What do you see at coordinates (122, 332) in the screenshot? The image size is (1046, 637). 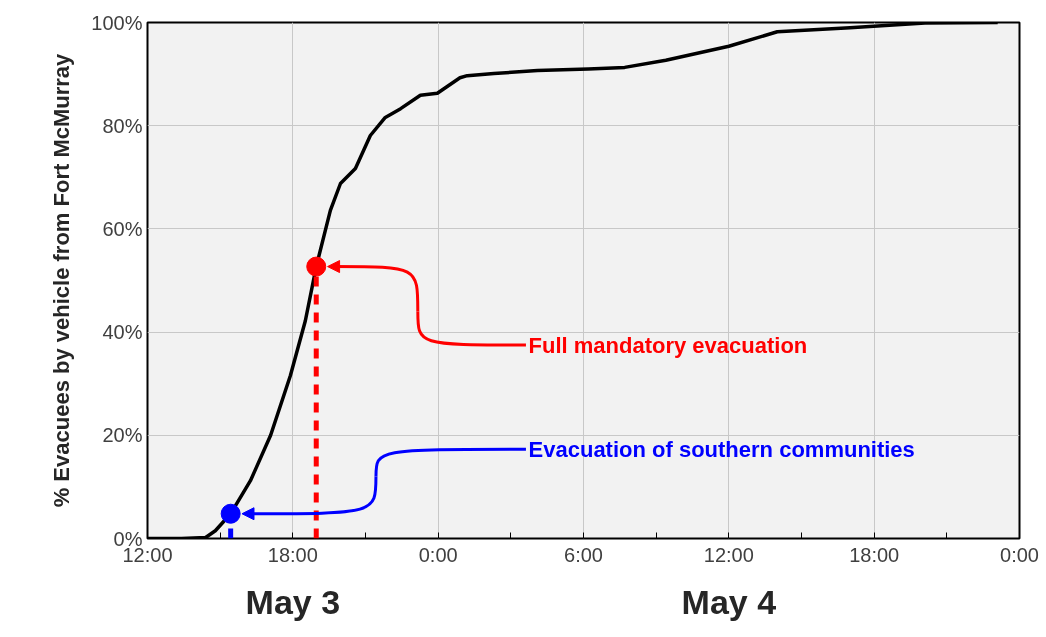 I see `y-tick-label: 40%` at bounding box center [122, 332].